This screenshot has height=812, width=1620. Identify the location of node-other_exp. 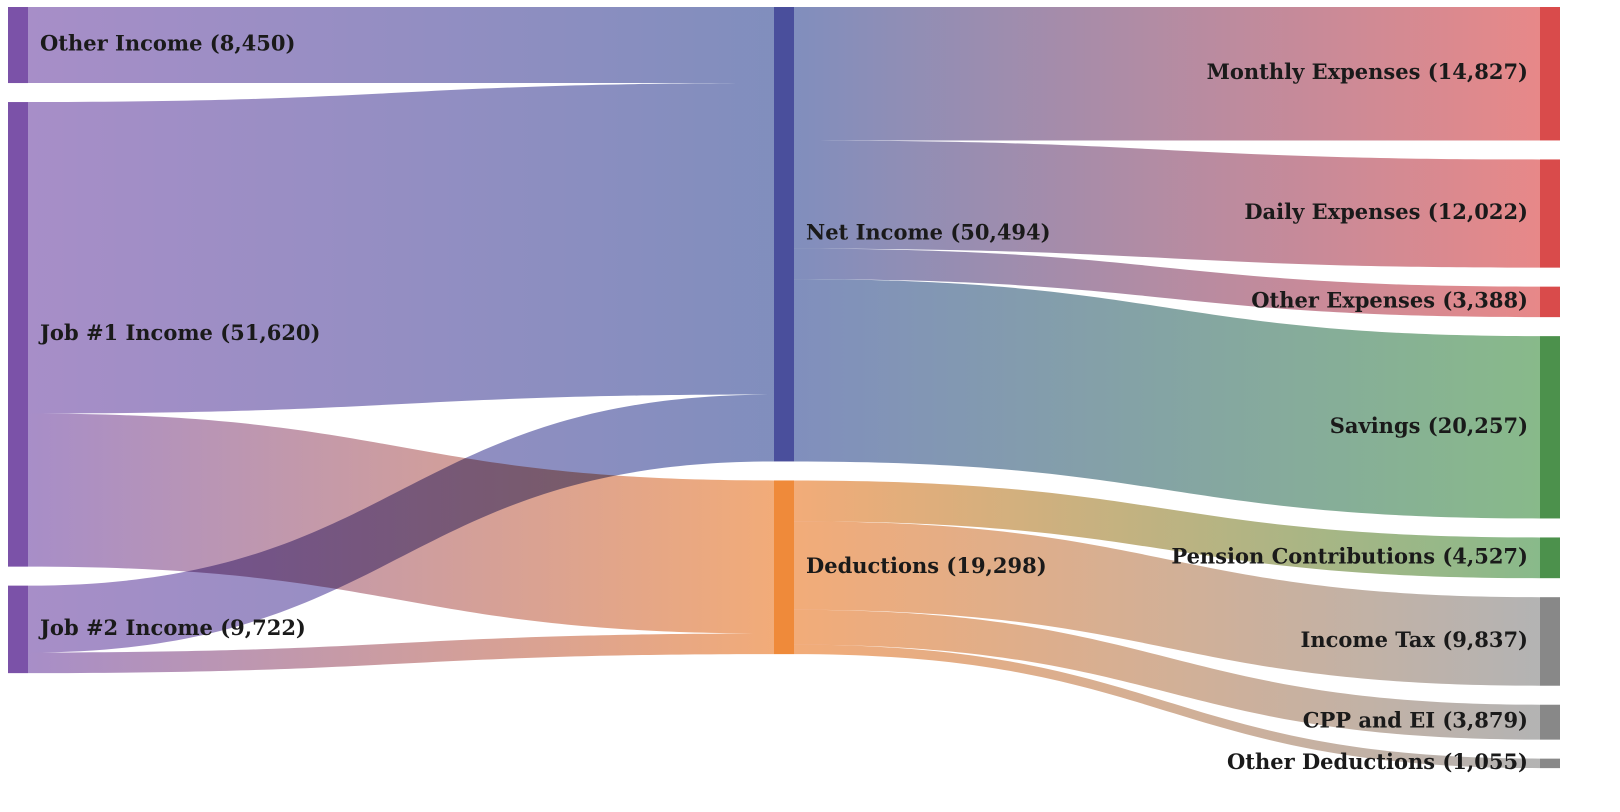
(1550, 302).